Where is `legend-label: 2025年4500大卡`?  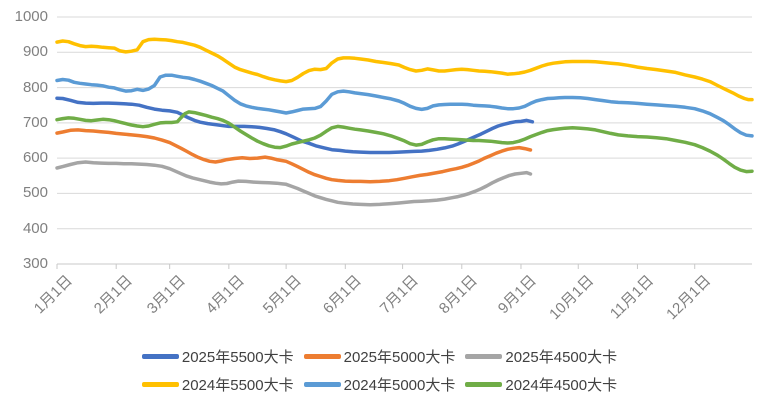 legend-label: 2025年4500大卡 is located at coordinates (561, 357).